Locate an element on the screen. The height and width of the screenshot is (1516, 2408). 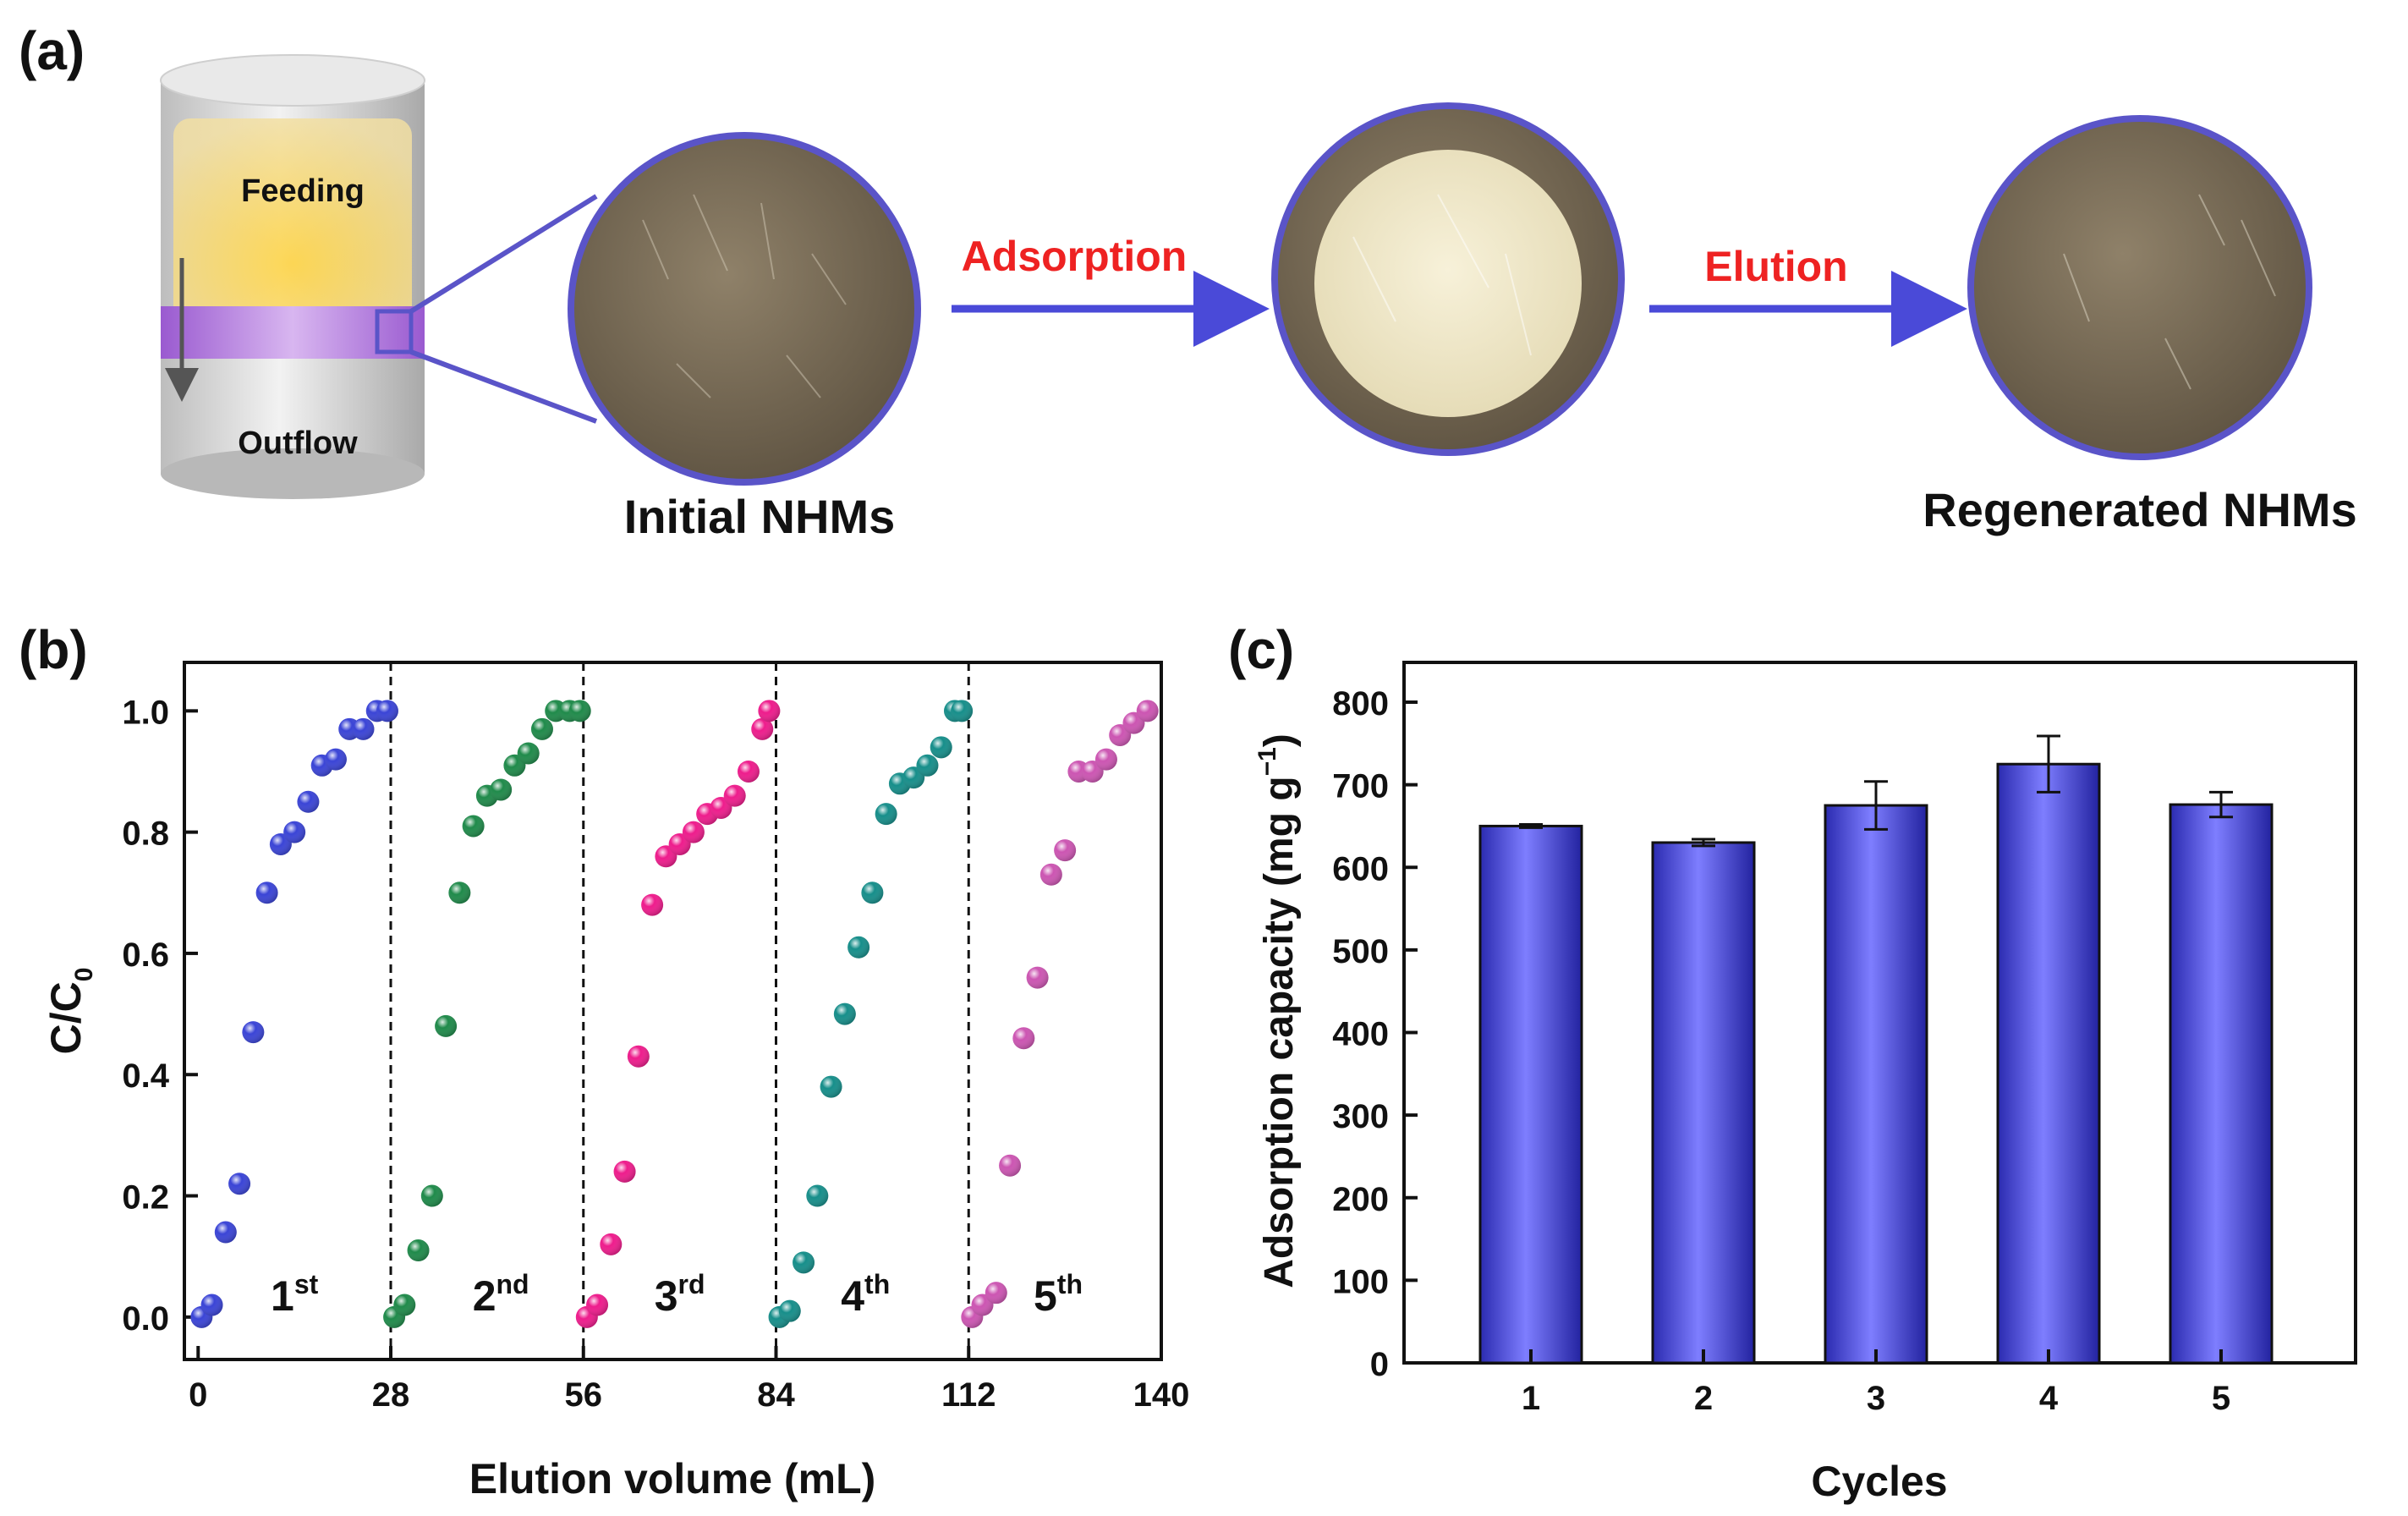
cycle-label: 5th is located at coordinates (1058, 1294).